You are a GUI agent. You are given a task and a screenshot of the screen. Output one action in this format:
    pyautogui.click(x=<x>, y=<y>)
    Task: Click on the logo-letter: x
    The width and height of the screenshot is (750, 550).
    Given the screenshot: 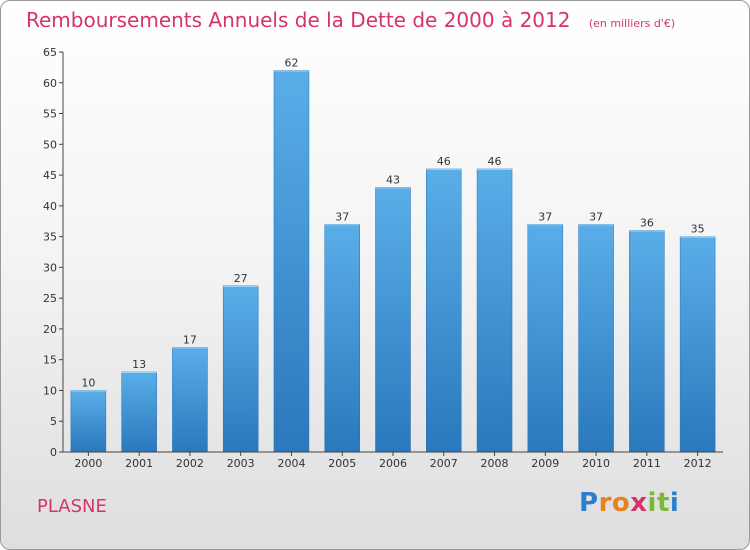 What is the action you would take?
    pyautogui.click(x=639, y=503)
    